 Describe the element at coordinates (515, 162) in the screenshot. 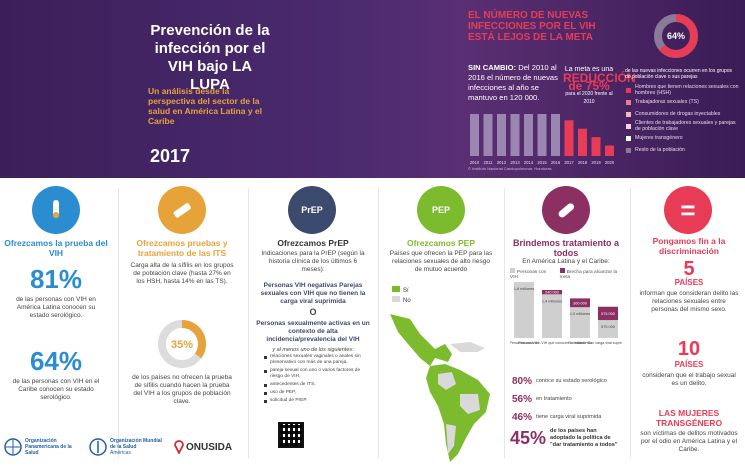

I see `trend-year-label: 2013` at that location.